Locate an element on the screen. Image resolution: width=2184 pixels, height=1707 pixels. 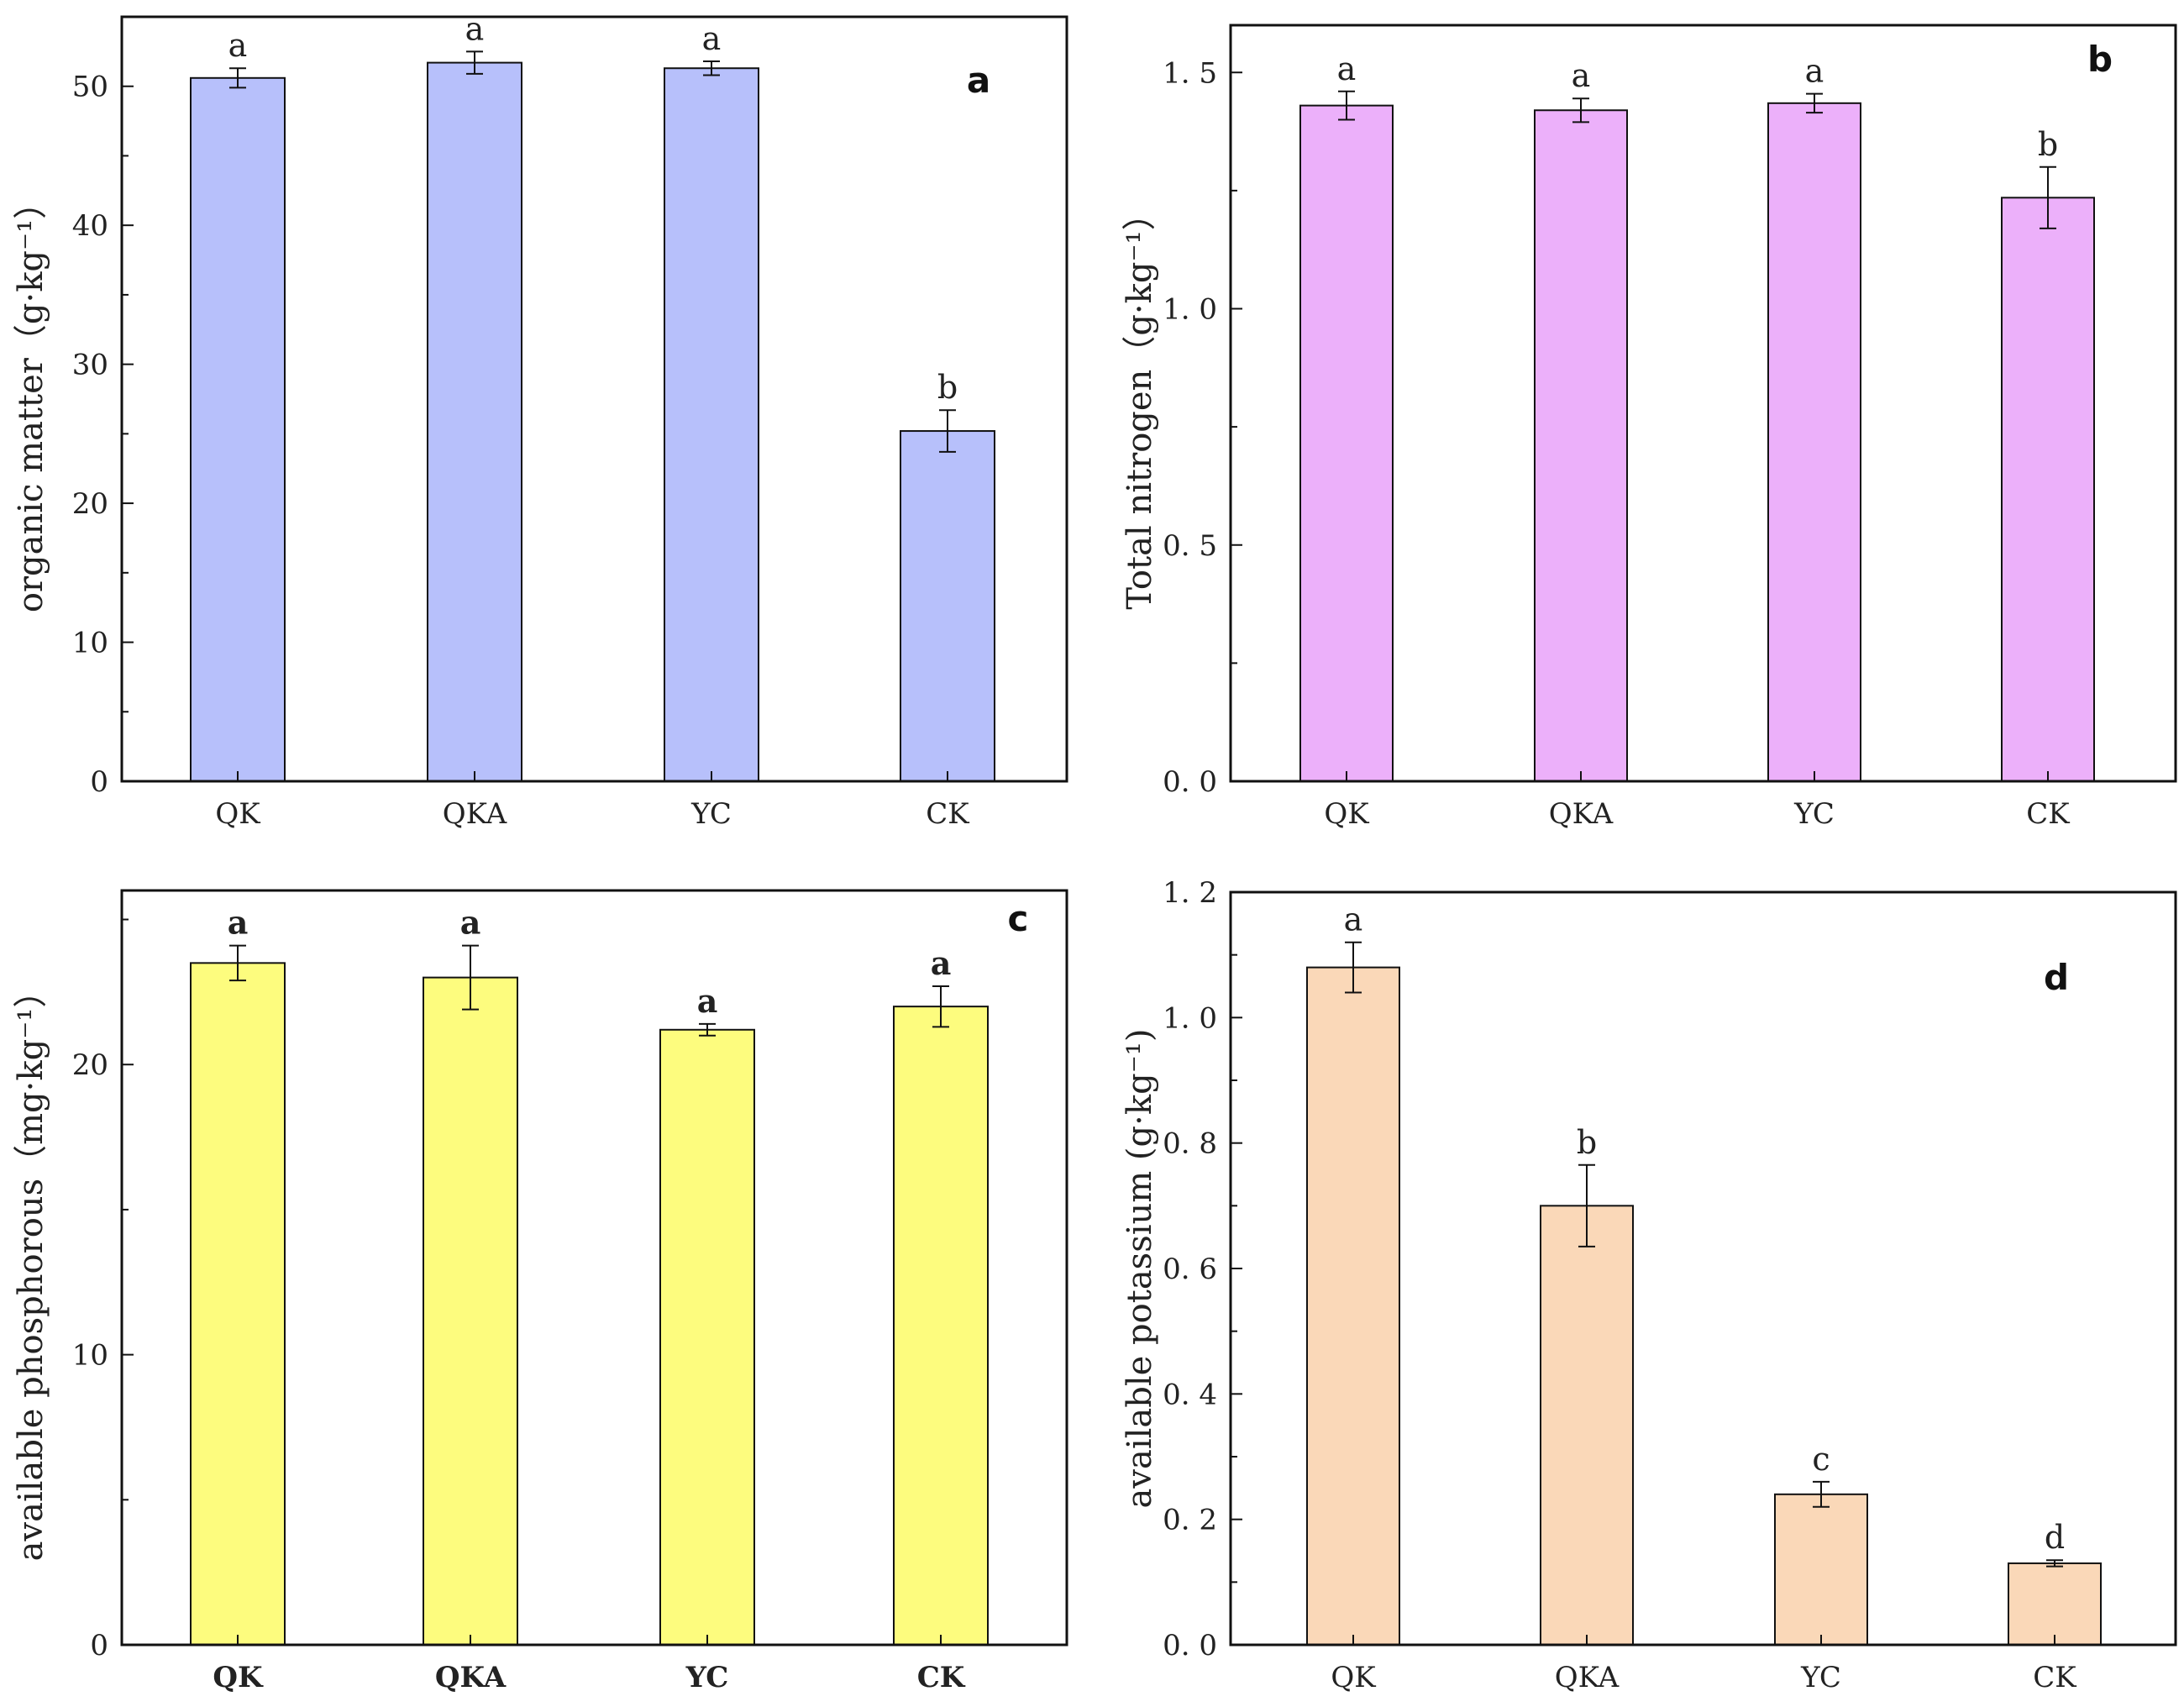
y-tick-label: 0. 5 is located at coordinates (1190, 546).